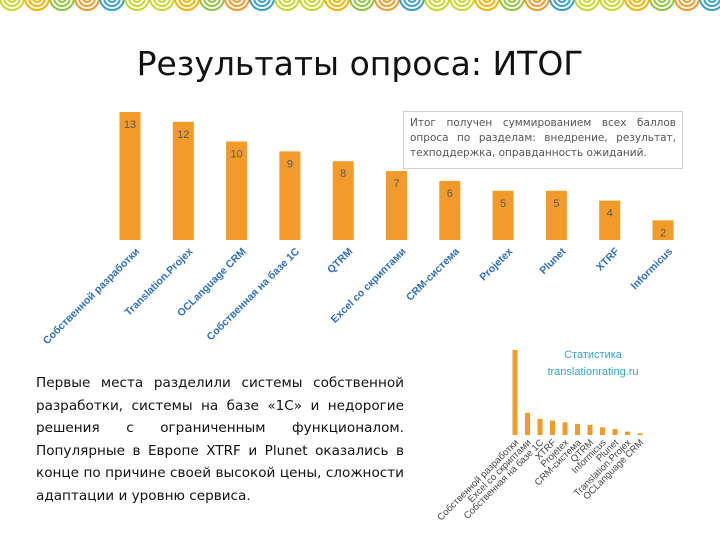 This screenshot has width=720, height=540. Describe the element at coordinates (433, 275) in the screenshot. I see `category-label: CRM-система` at that location.